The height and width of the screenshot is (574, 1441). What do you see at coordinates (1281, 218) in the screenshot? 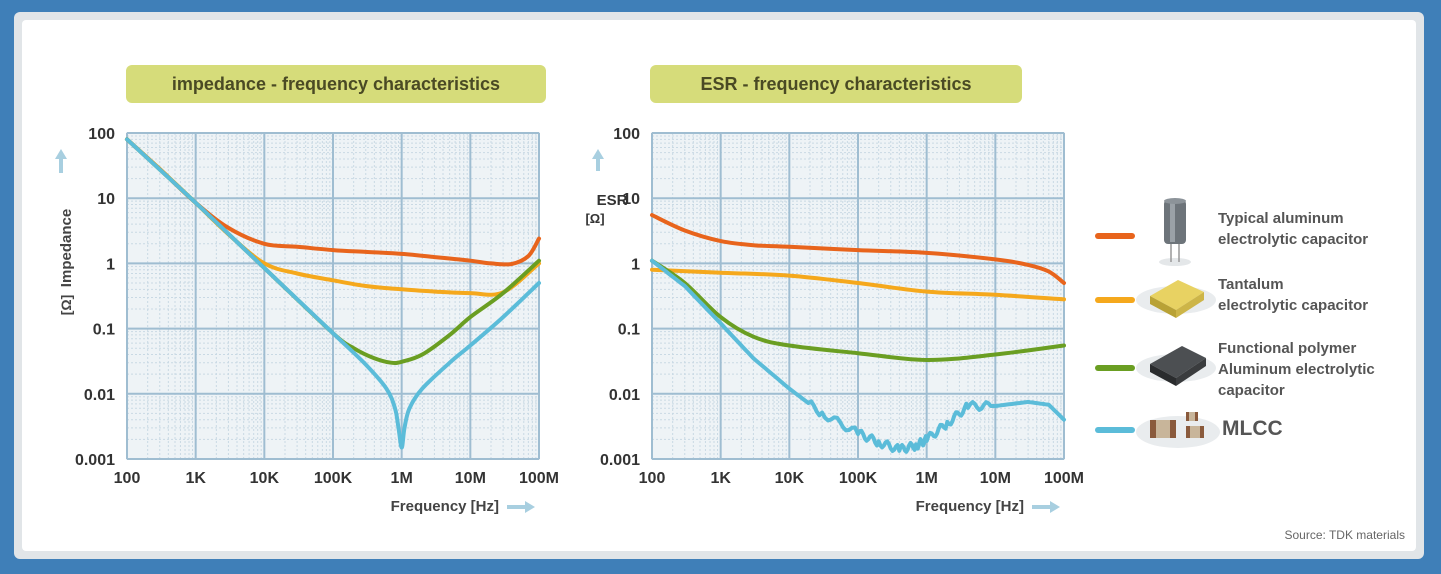
I see `legend-label-line: Typical aluminum` at bounding box center [1281, 218].